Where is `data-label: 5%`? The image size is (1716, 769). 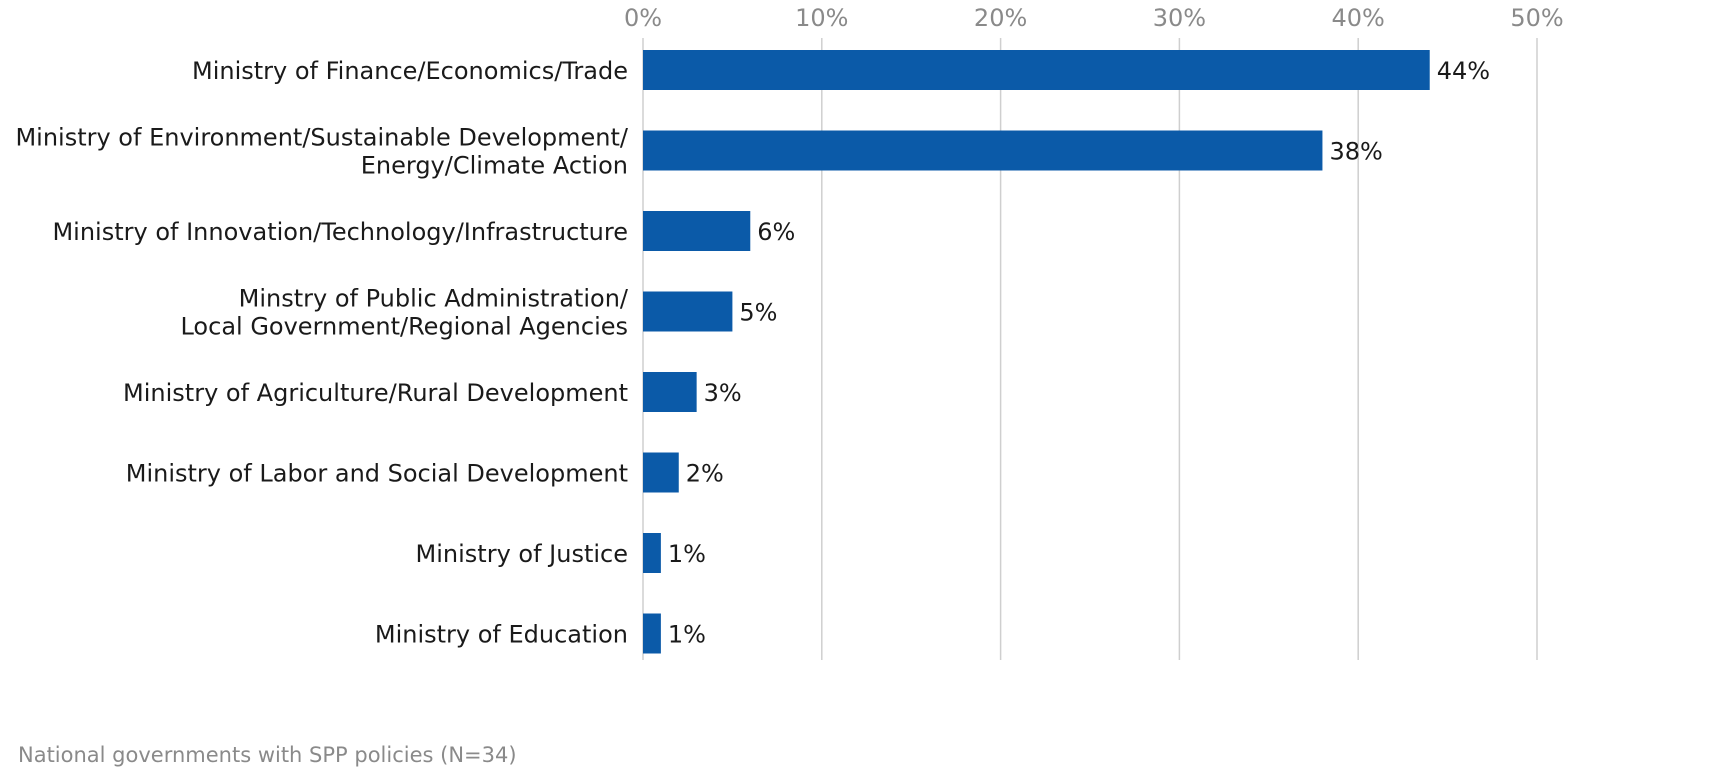 data-label: 5% is located at coordinates (758, 313).